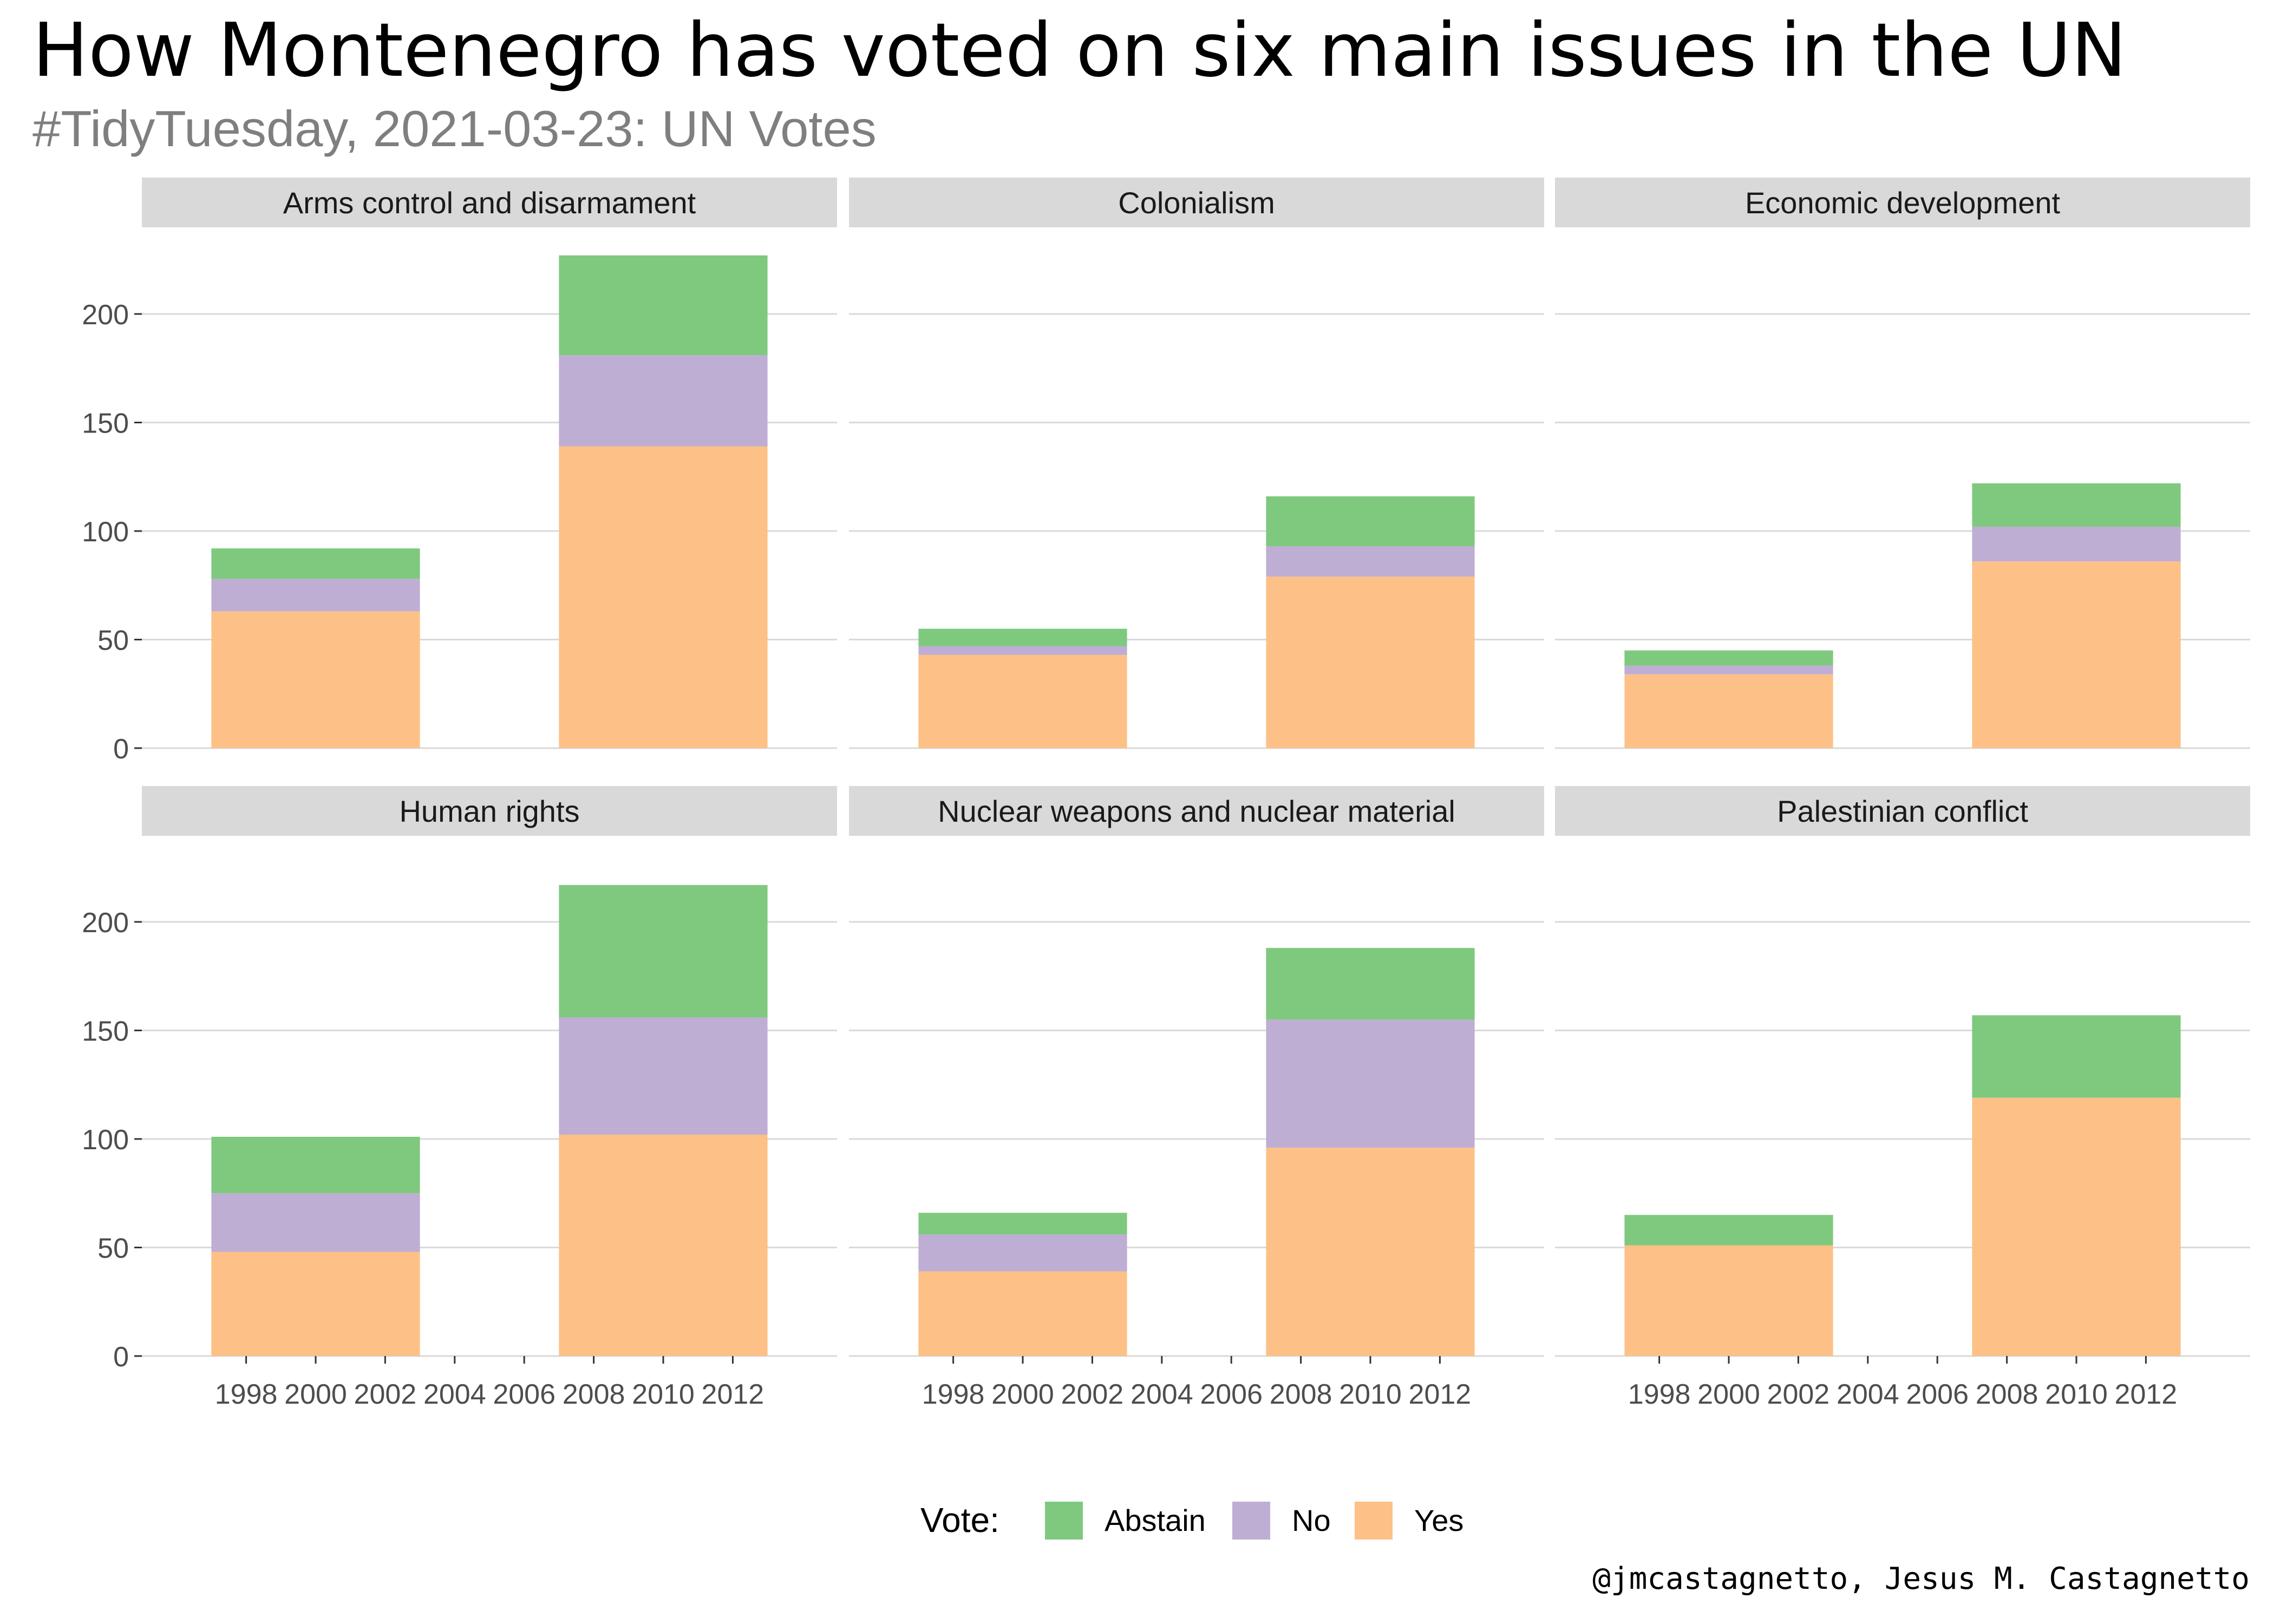 Image resolution: width=2274 pixels, height=1624 pixels. Describe the element at coordinates (960, 1520) in the screenshot. I see `legend-title: Vote:` at that location.